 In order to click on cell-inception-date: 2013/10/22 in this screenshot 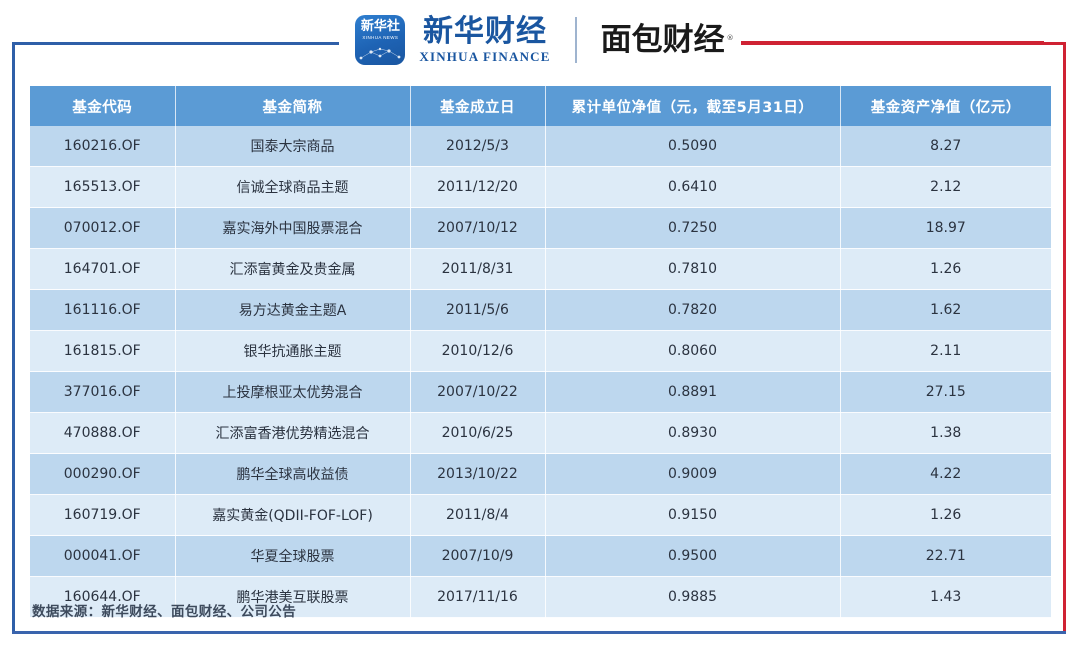, I will do `click(478, 474)`.